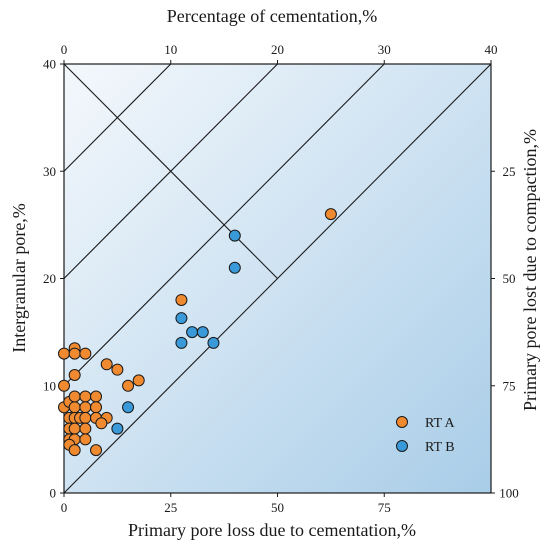 The width and height of the screenshot is (550, 547). What do you see at coordinates (53, 493) in the screenshot?
I see `left-axis-tick-label: 0` at bounding box center [53, 493].